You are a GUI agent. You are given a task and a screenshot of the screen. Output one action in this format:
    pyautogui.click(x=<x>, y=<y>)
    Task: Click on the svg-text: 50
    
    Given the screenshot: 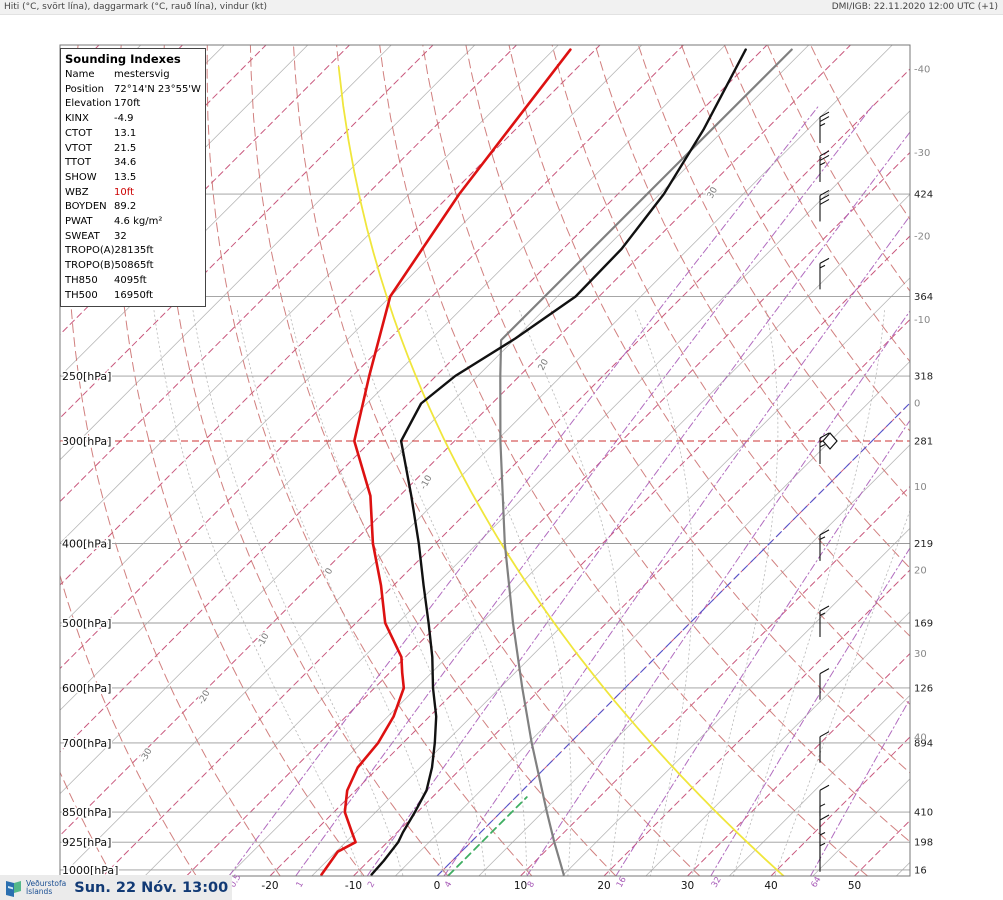 What is the action you would take?
    pyautogui.click(x=854, y=886)
    